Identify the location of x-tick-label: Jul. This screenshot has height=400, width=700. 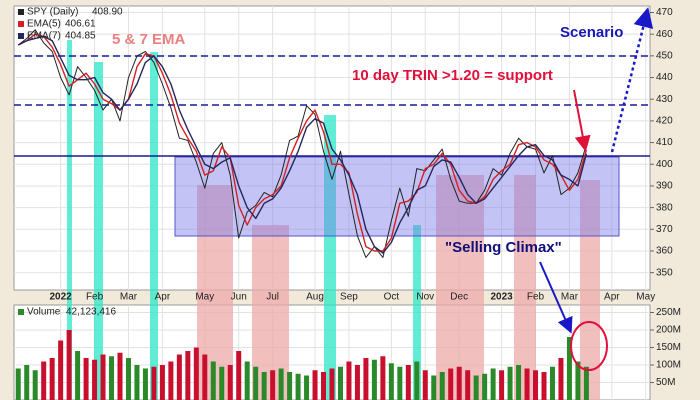
(272, 297).